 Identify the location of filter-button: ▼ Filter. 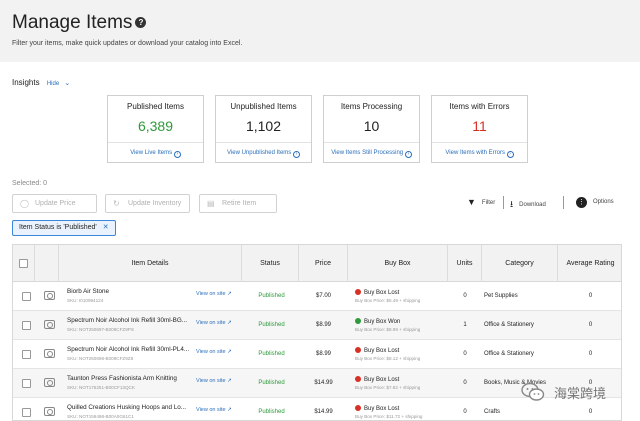
(481, 202).